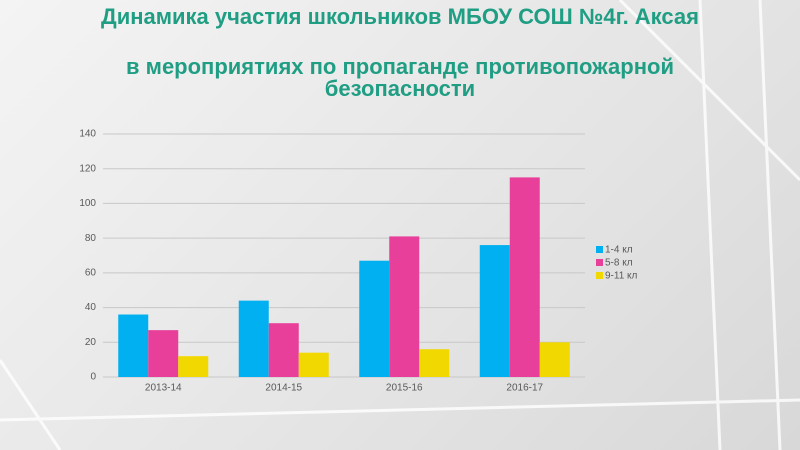 The height and width of the screenshot is (450, 800). I want to click on x-tick-label: 2014-15, so click(283, 388).